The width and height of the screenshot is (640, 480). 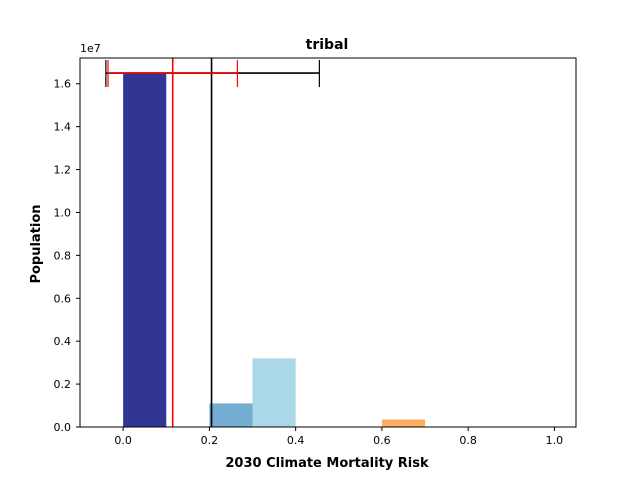 I want to click on y-axis: 0.0 0.2 0.4 0.6 0.8 1.0 1.2 1.4 1.6, so click(x=67, y=256).